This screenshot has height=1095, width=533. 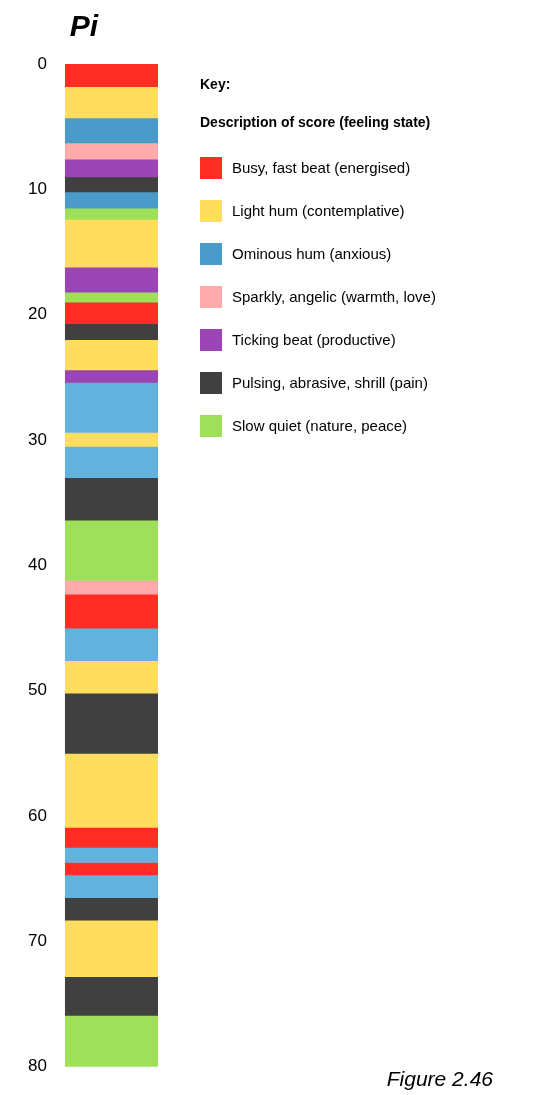 I want to click on y-tick-label: 70, so click(x=37, y=941).